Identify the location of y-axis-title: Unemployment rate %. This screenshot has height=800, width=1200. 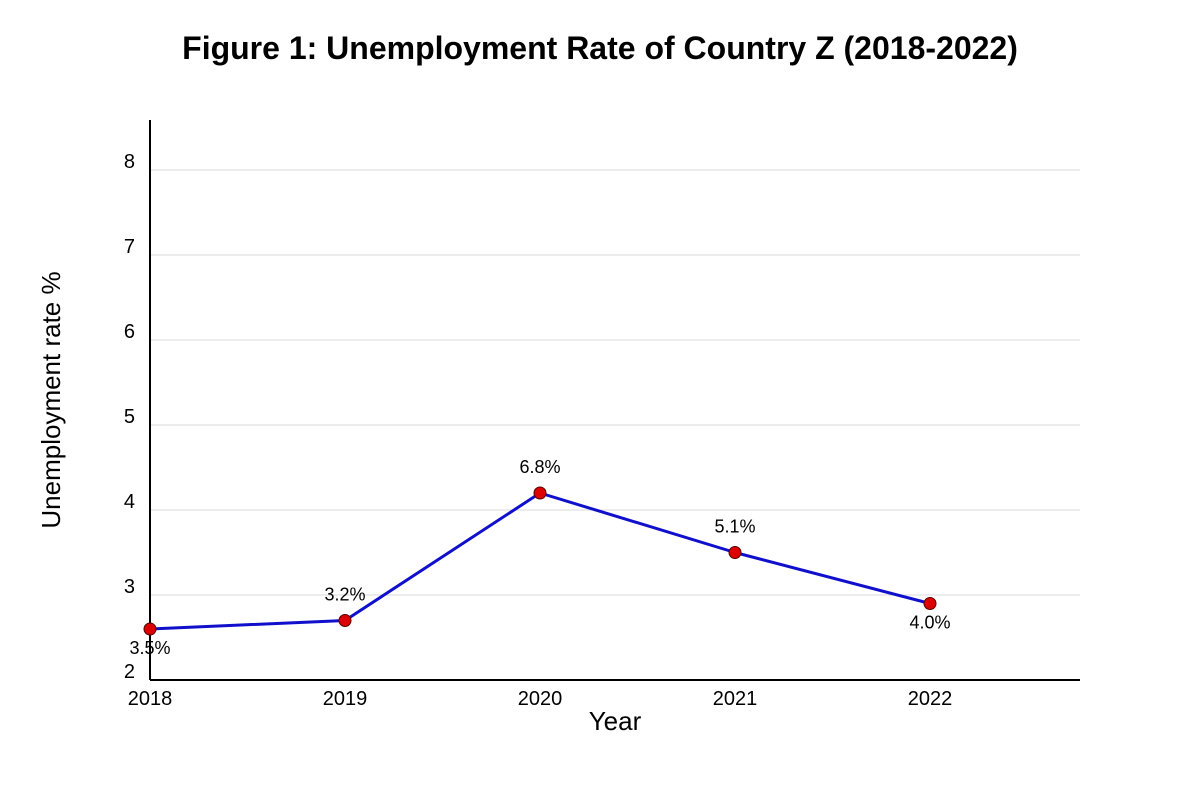
(51, 399).